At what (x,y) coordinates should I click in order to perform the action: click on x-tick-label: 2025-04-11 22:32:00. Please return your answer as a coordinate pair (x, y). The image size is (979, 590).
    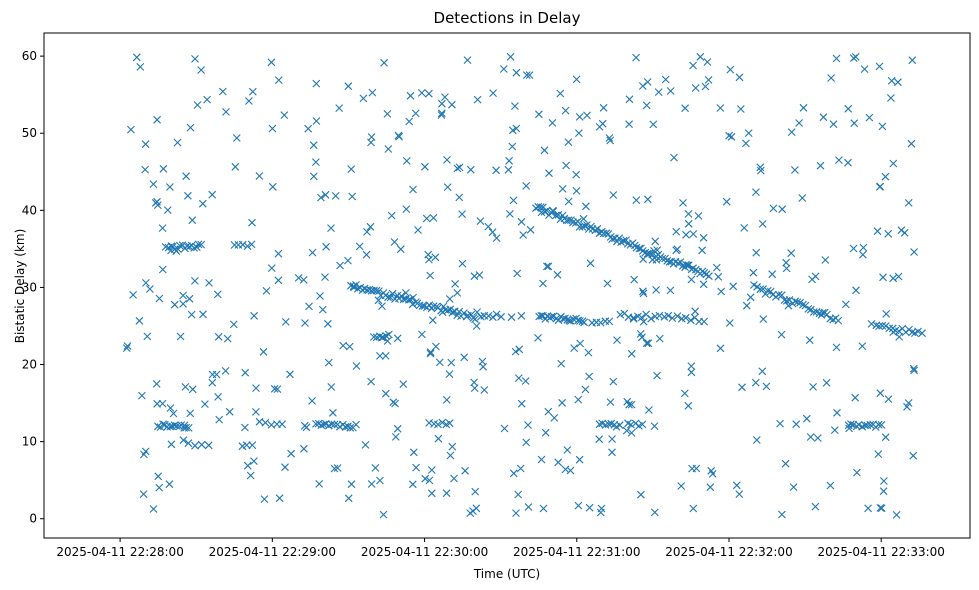
    Looking at the image, I should click on (728, 552).